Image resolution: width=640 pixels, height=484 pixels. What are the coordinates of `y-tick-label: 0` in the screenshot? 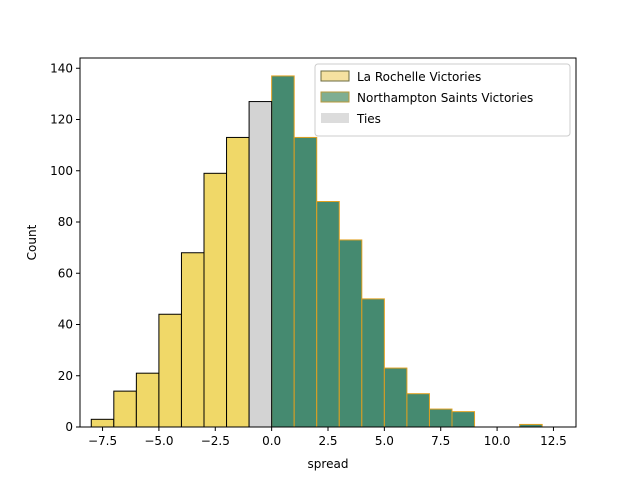 It's located at (69, 427).